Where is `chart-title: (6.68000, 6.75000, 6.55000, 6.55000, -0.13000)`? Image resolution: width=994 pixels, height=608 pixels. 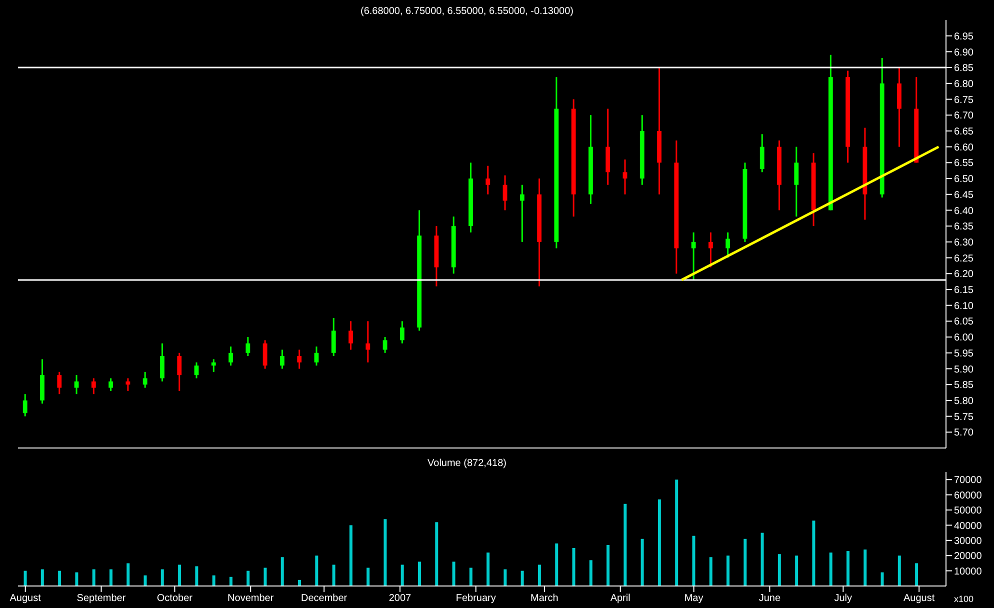 chart-title: (6.68000, 6.75000, 6.55000, 6.55000, -0.13000) is located at coordinates (467, 11).